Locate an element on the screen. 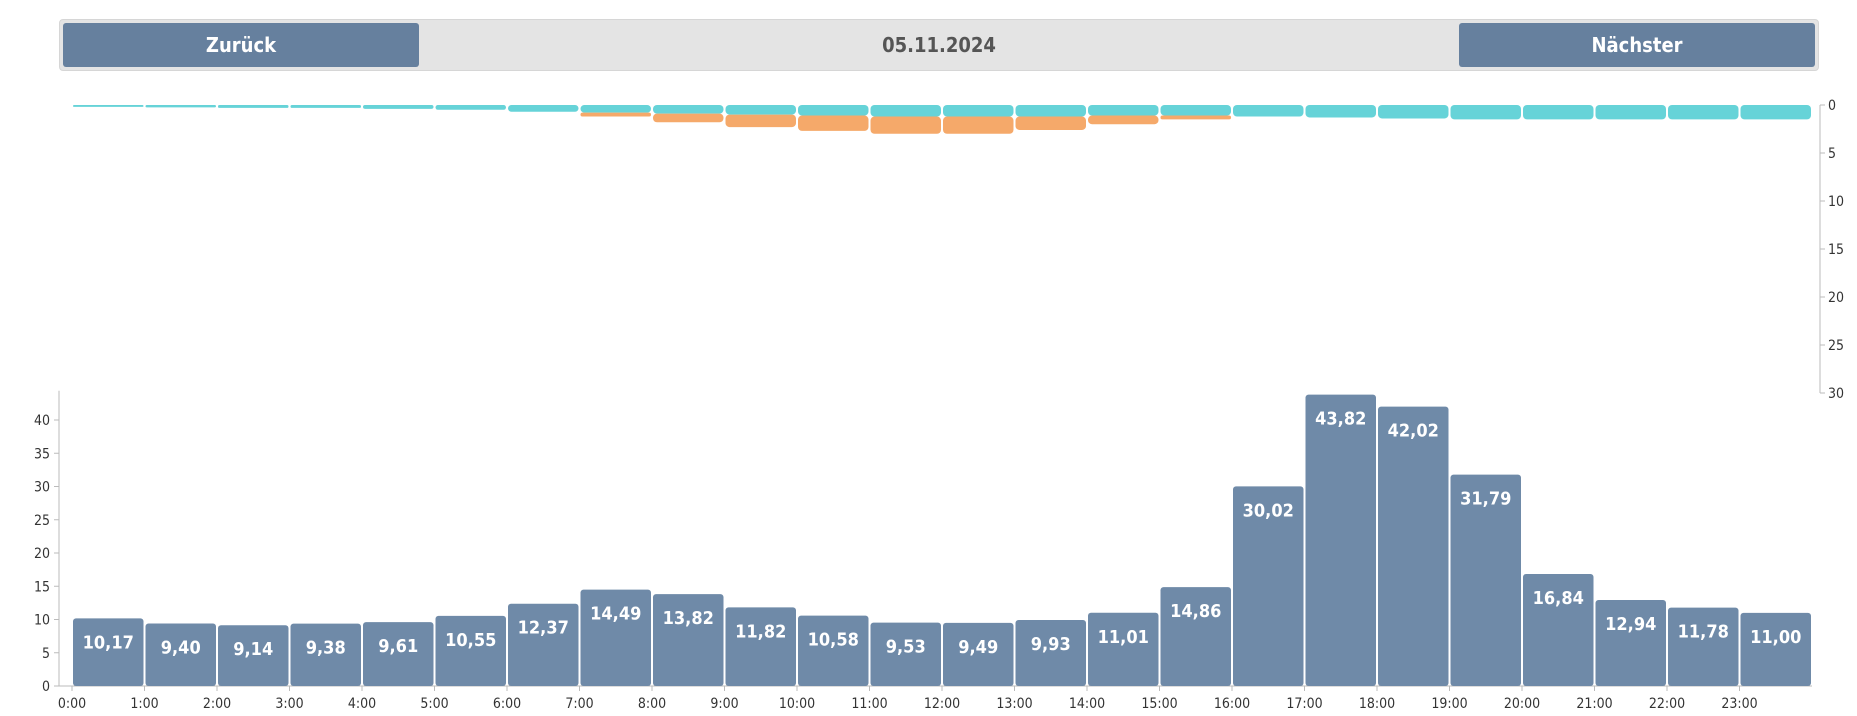  x-tick-label: 9:00 is located at coordinates (724, 704).